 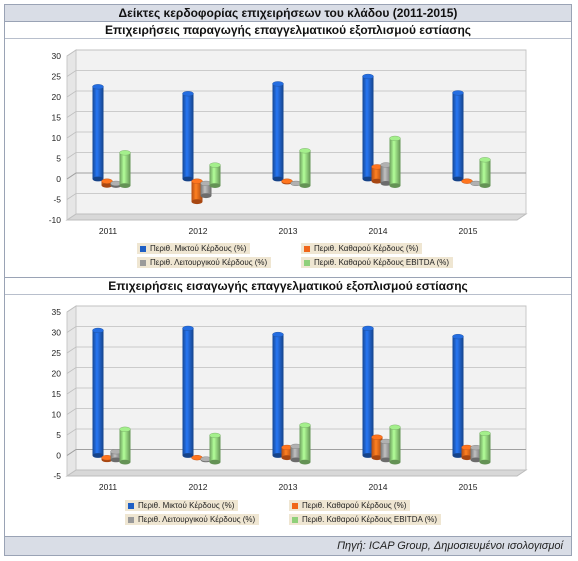 I want to click on legend-item: Περιθ. Μικτού Κέρδους (%), so click(x=182, y=505).